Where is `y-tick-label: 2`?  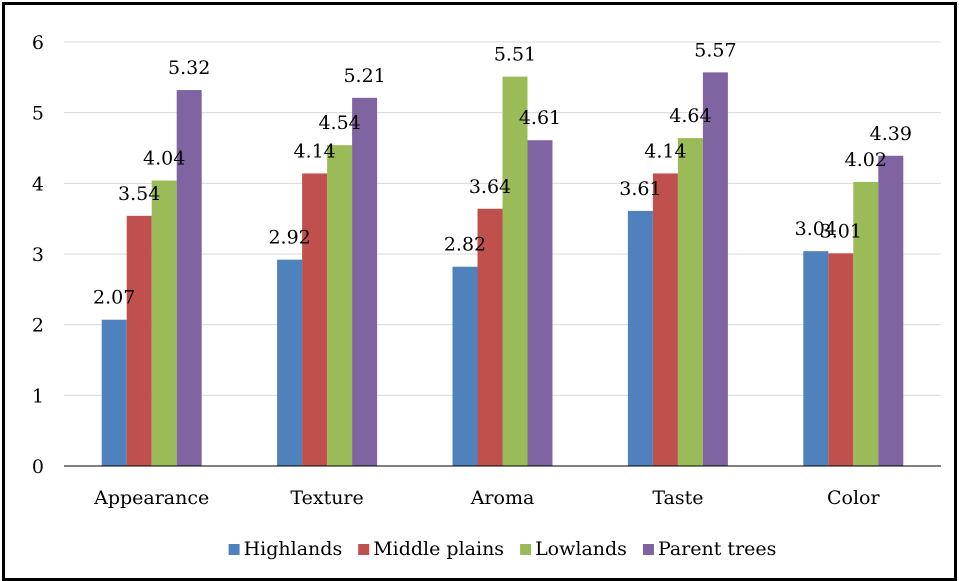 y-tick-label: 2 is located at coordinates (38, 326).